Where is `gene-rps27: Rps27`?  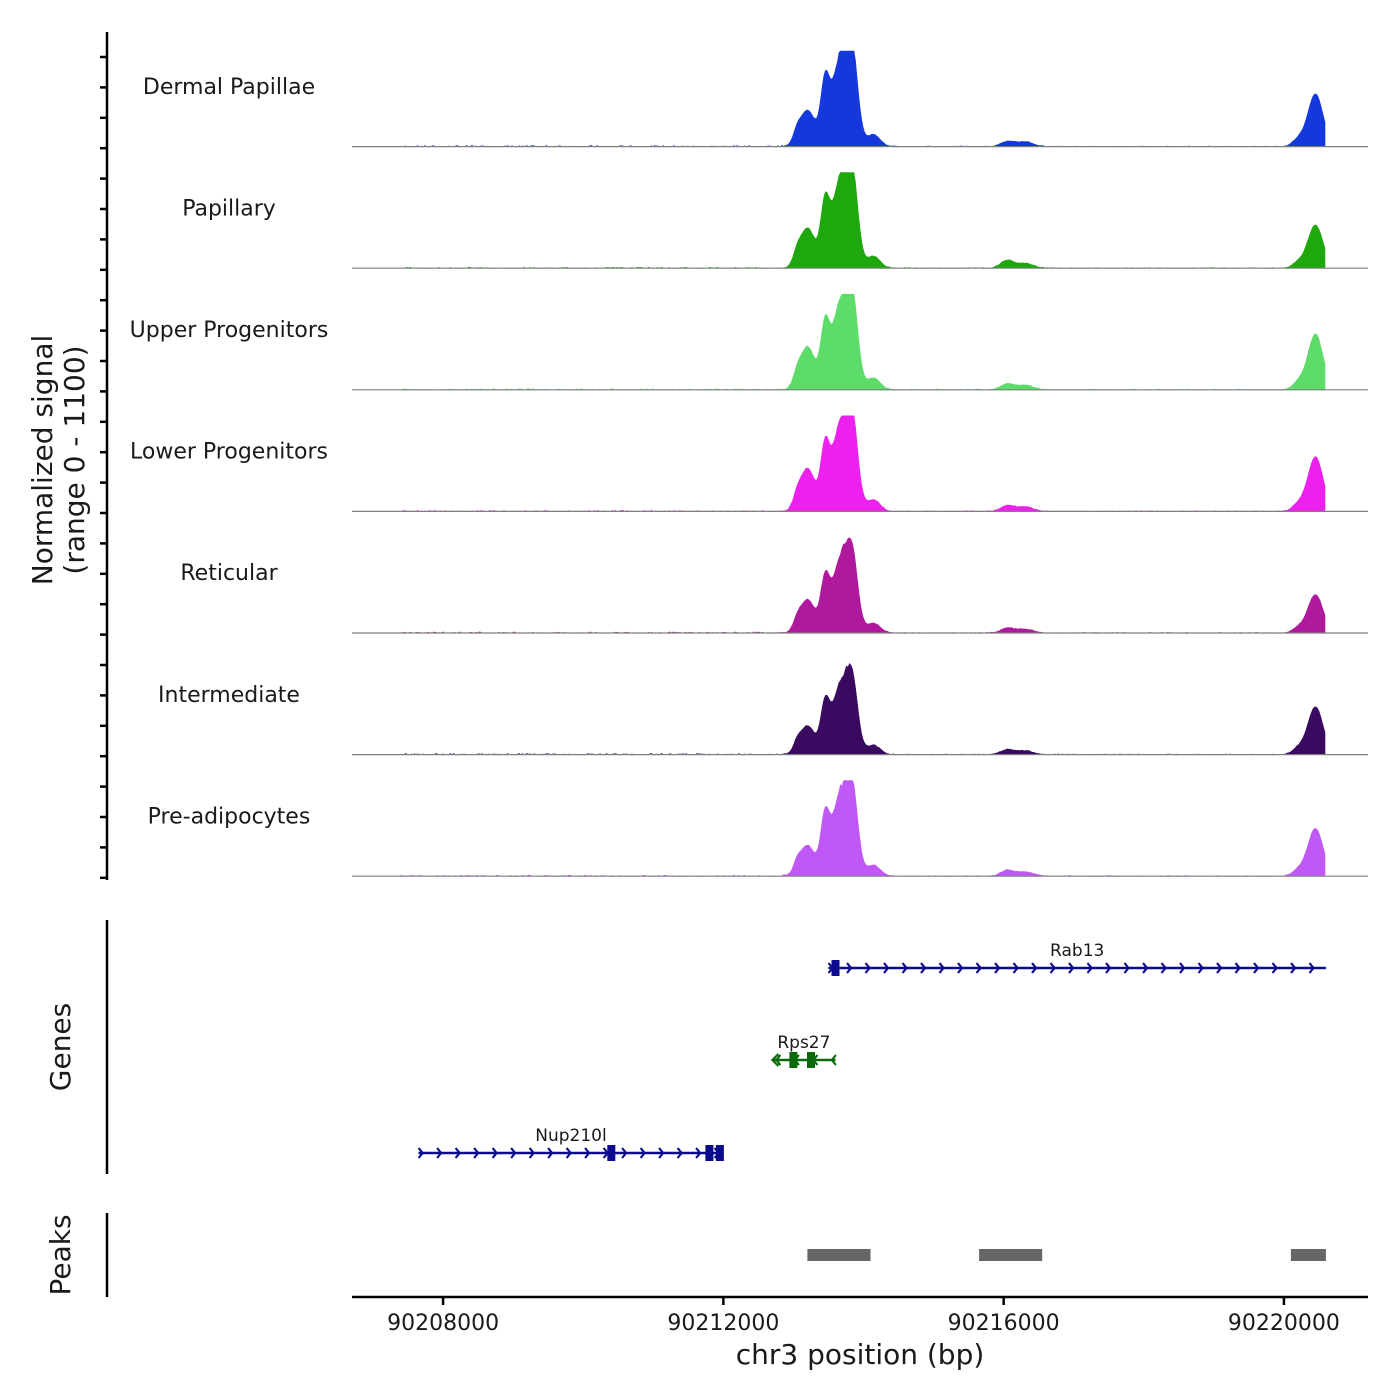
gene-rps27: Rps27 is located at coordinates (803, 1050).